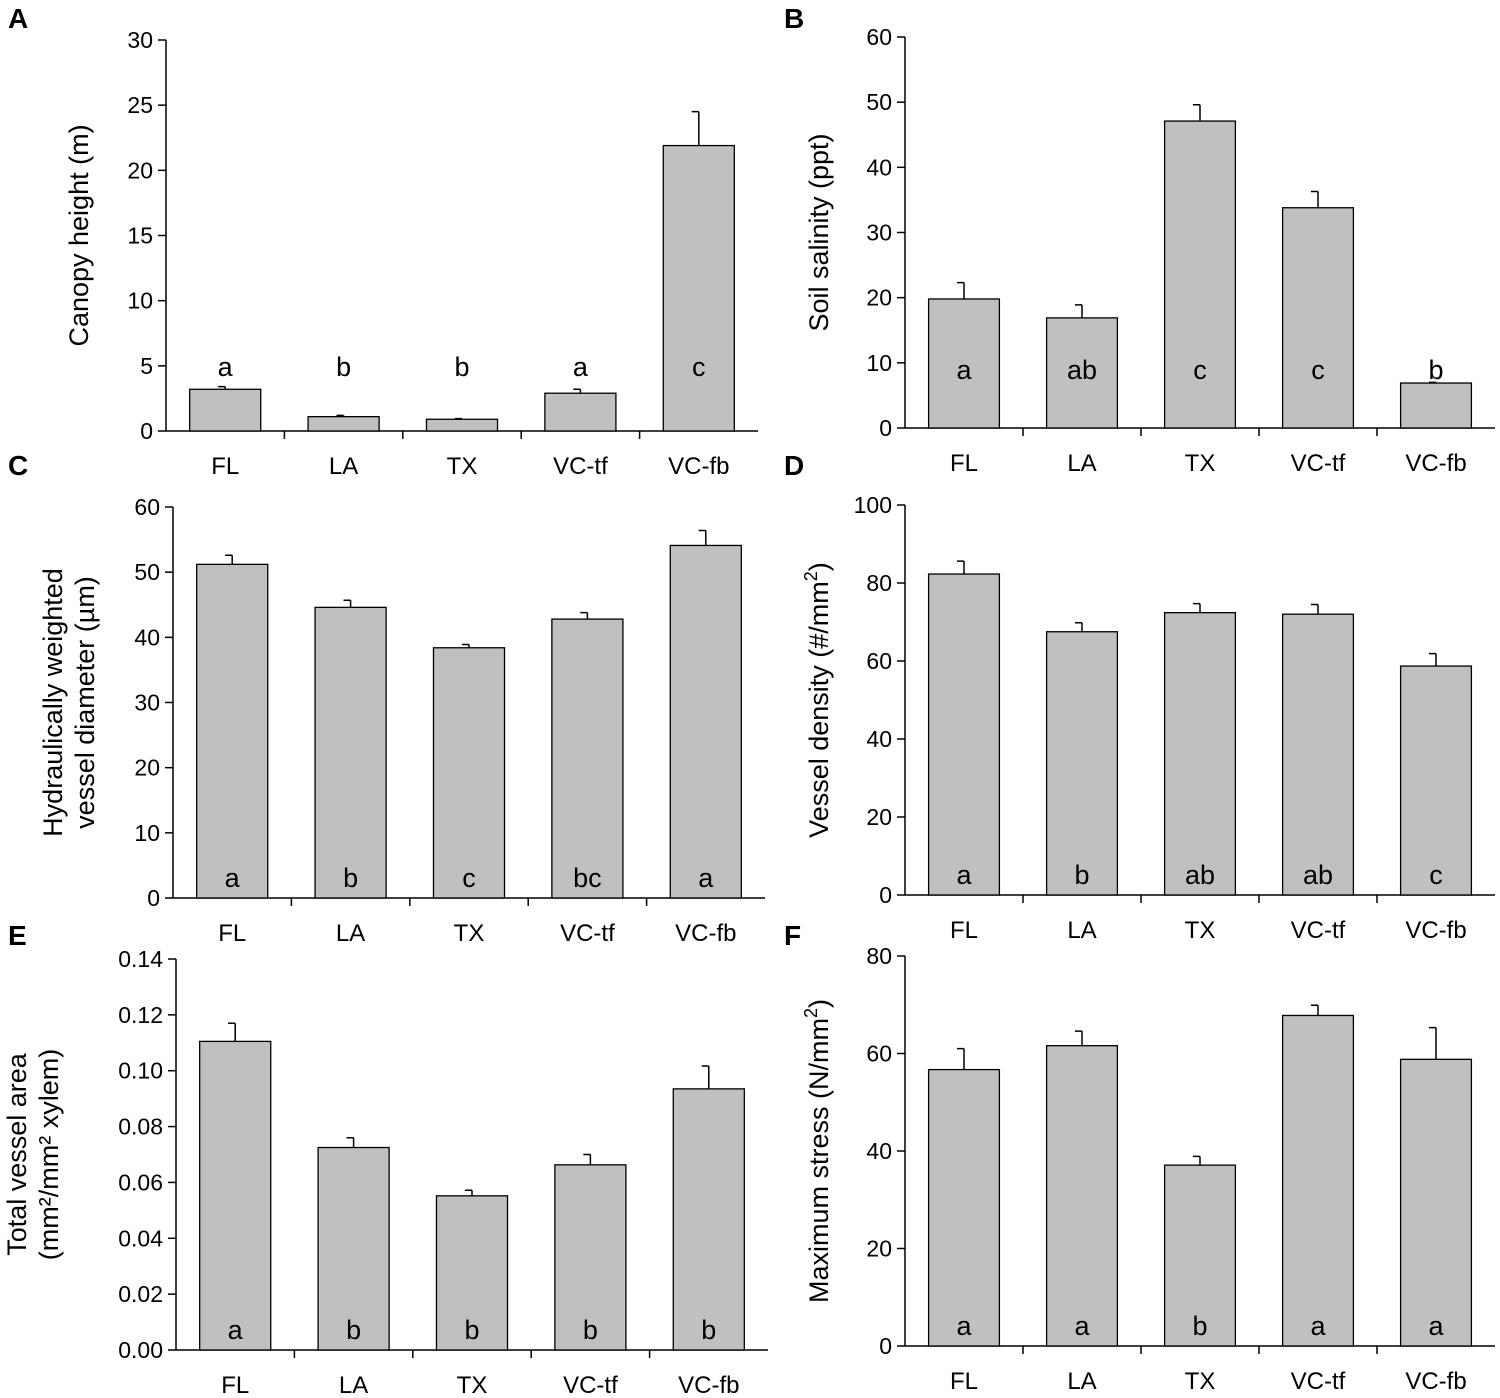 The height and width of the screenshot is (1398, 1500). I want to click on y-axis-title-text: Soil salinity (ppt), so click(819, 232).